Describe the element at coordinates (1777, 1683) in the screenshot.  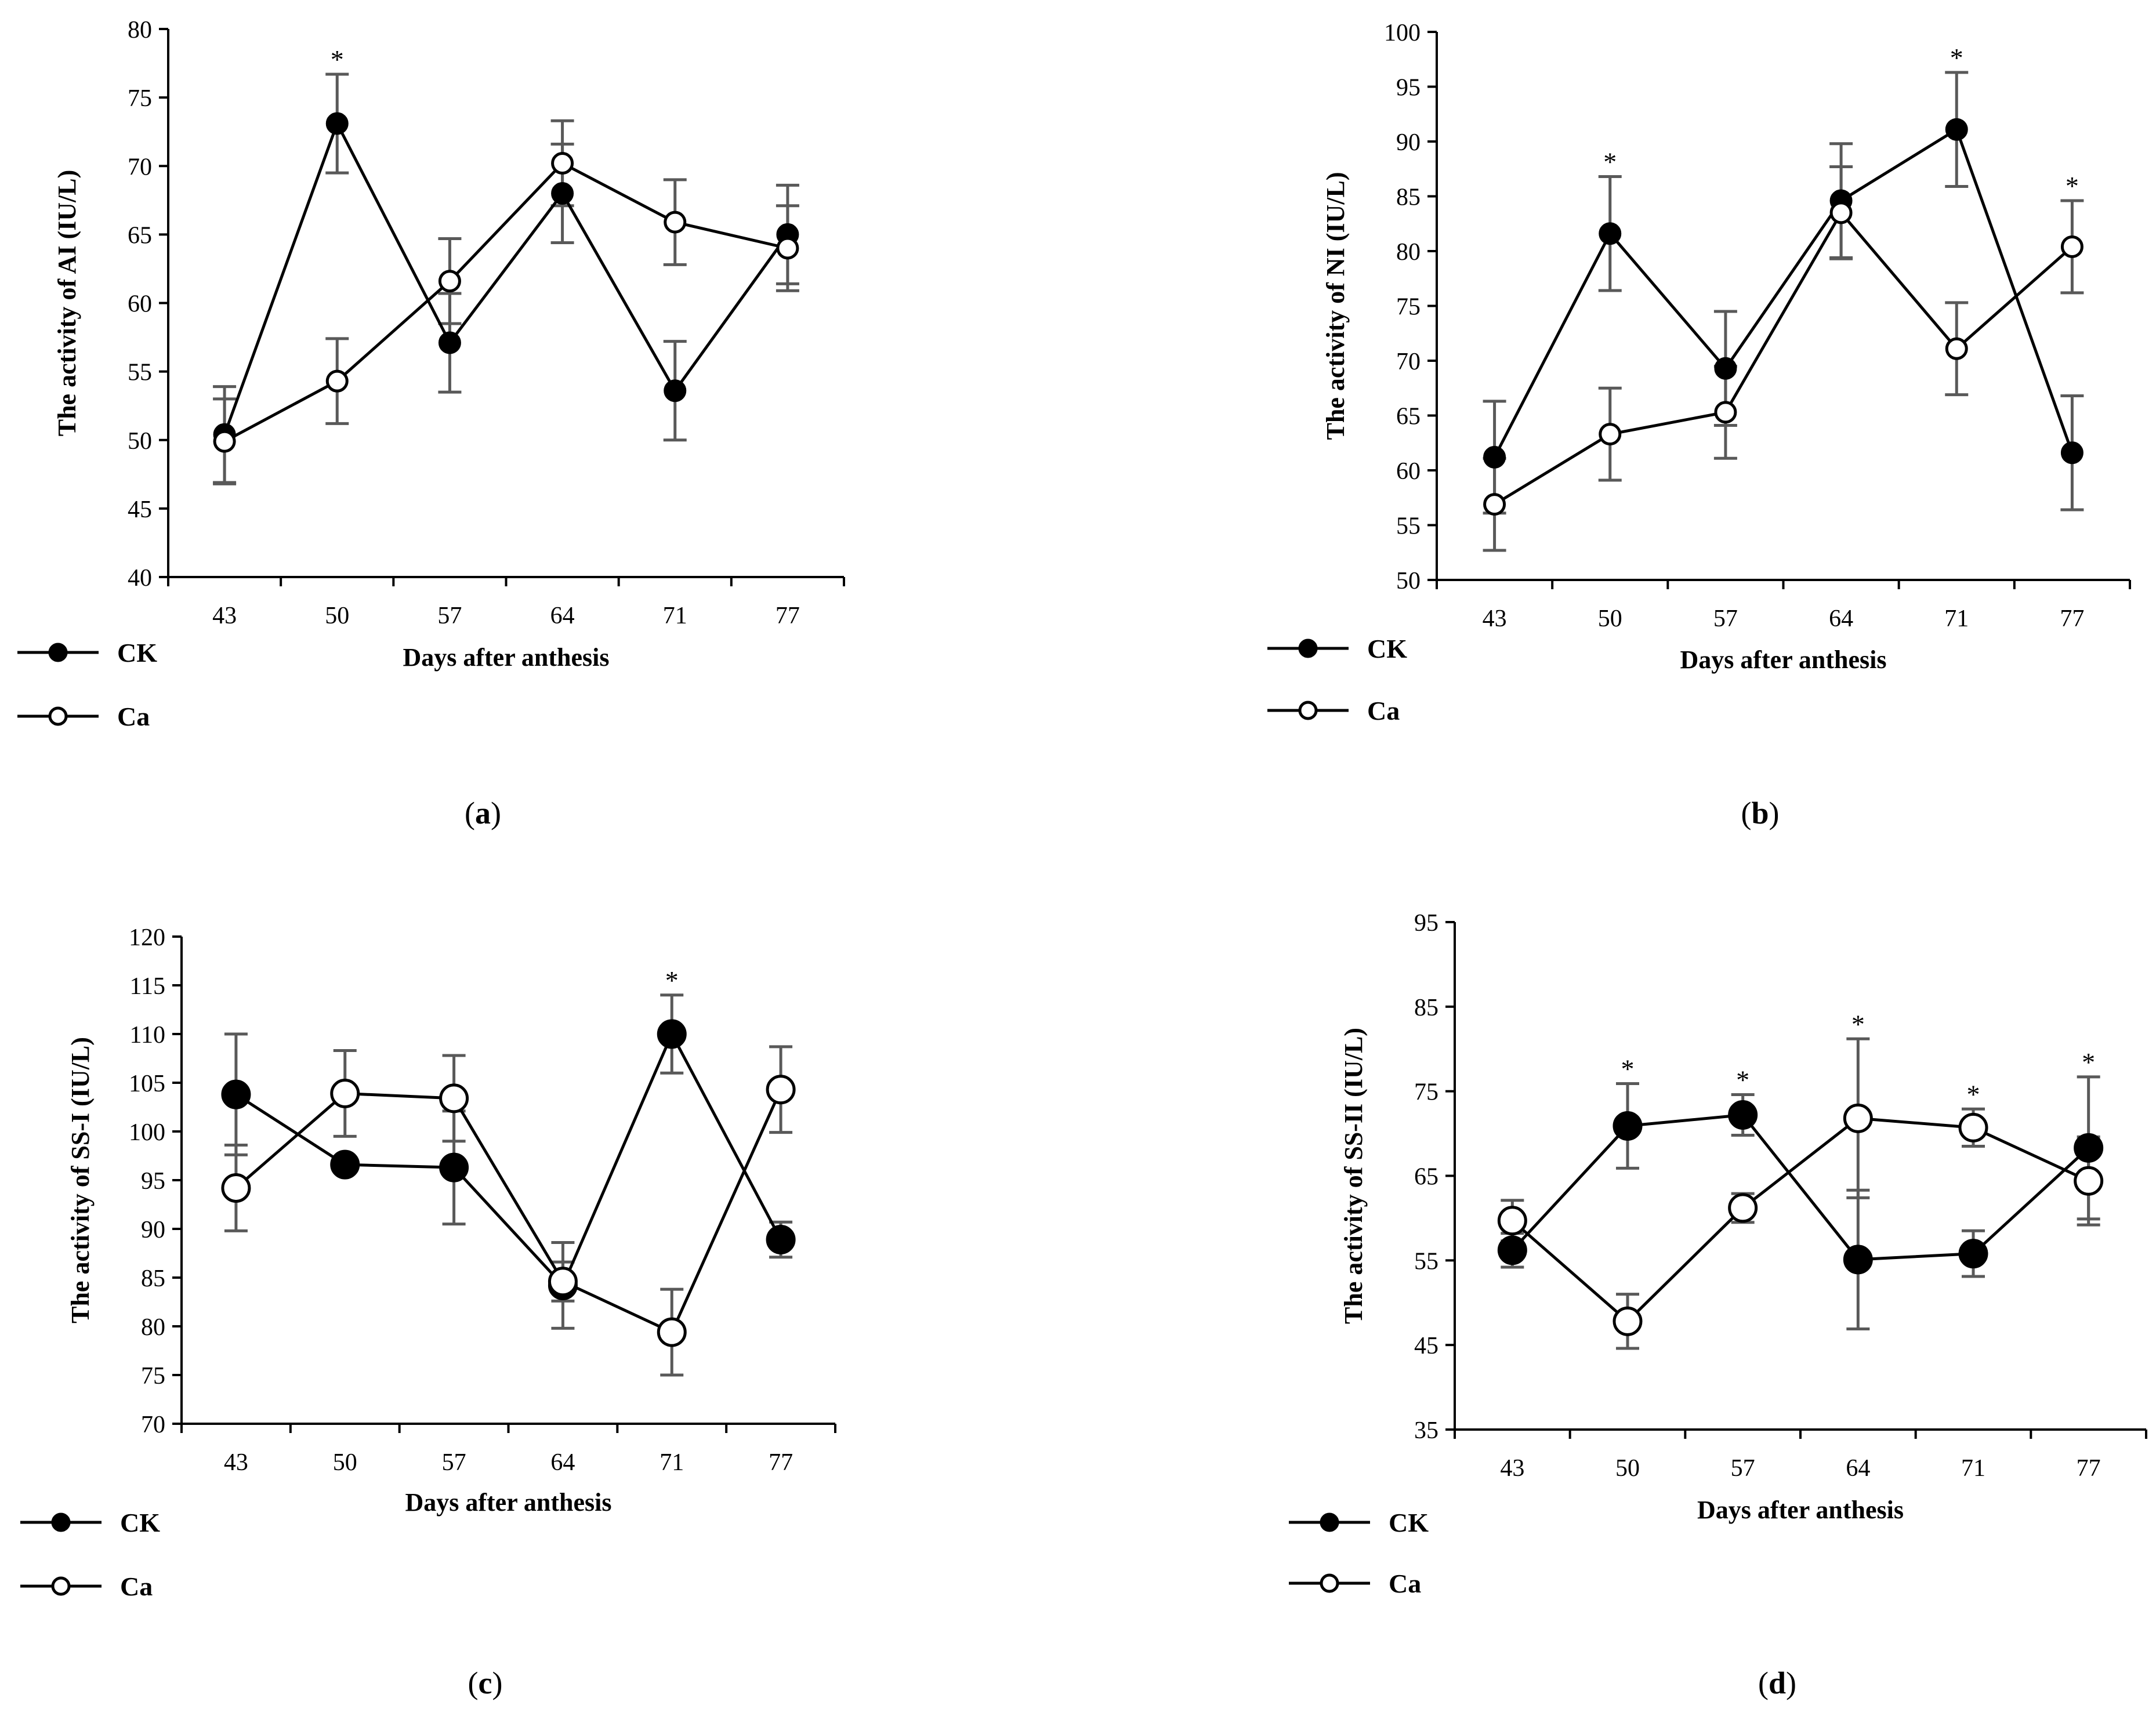
I see `panel-label: (d)` at that location.